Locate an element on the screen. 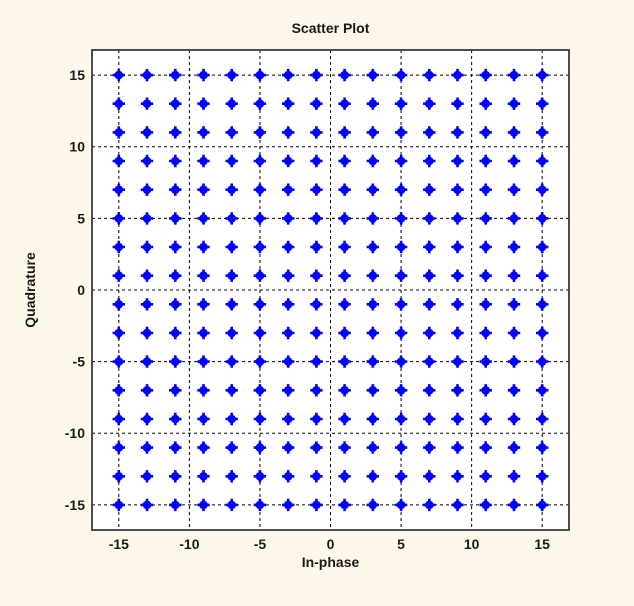 Image resolution: width=634 pixels, height=606 pixels. y-tick-label: 10 is located at coordinates (77, 147).